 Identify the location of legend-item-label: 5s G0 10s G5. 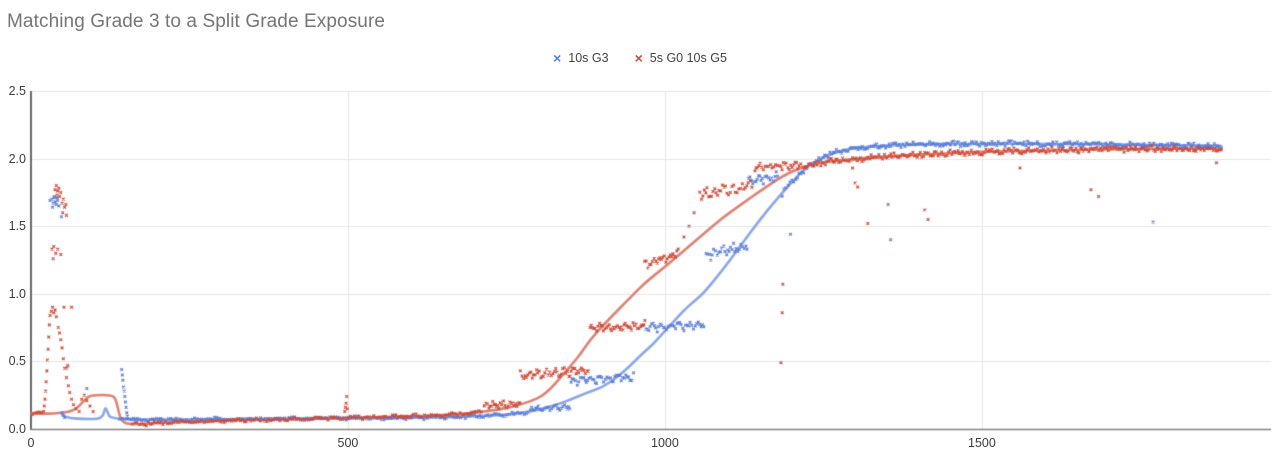
(688, 58).